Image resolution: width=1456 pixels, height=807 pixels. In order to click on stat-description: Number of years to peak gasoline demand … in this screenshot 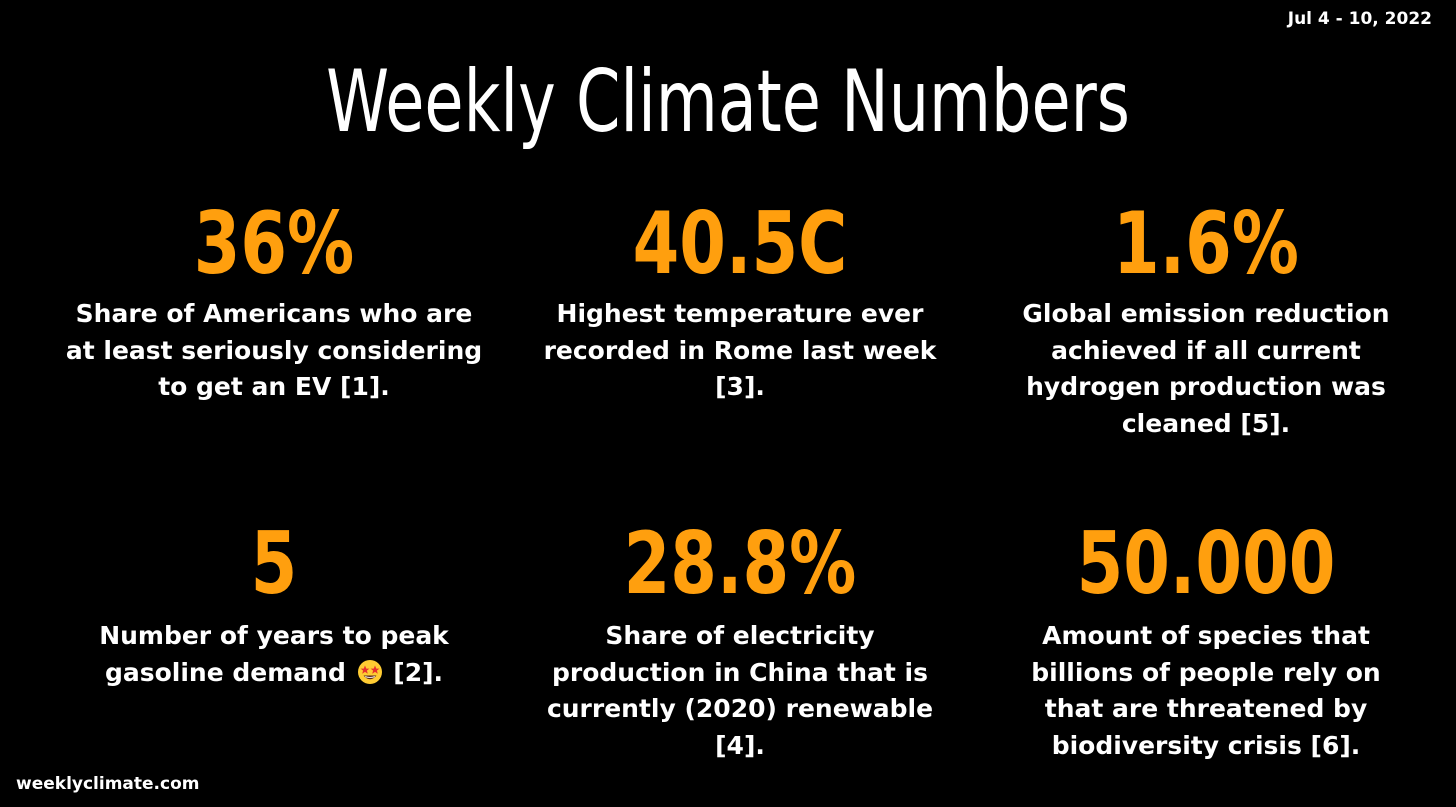, I will do `click(274, 654)`.